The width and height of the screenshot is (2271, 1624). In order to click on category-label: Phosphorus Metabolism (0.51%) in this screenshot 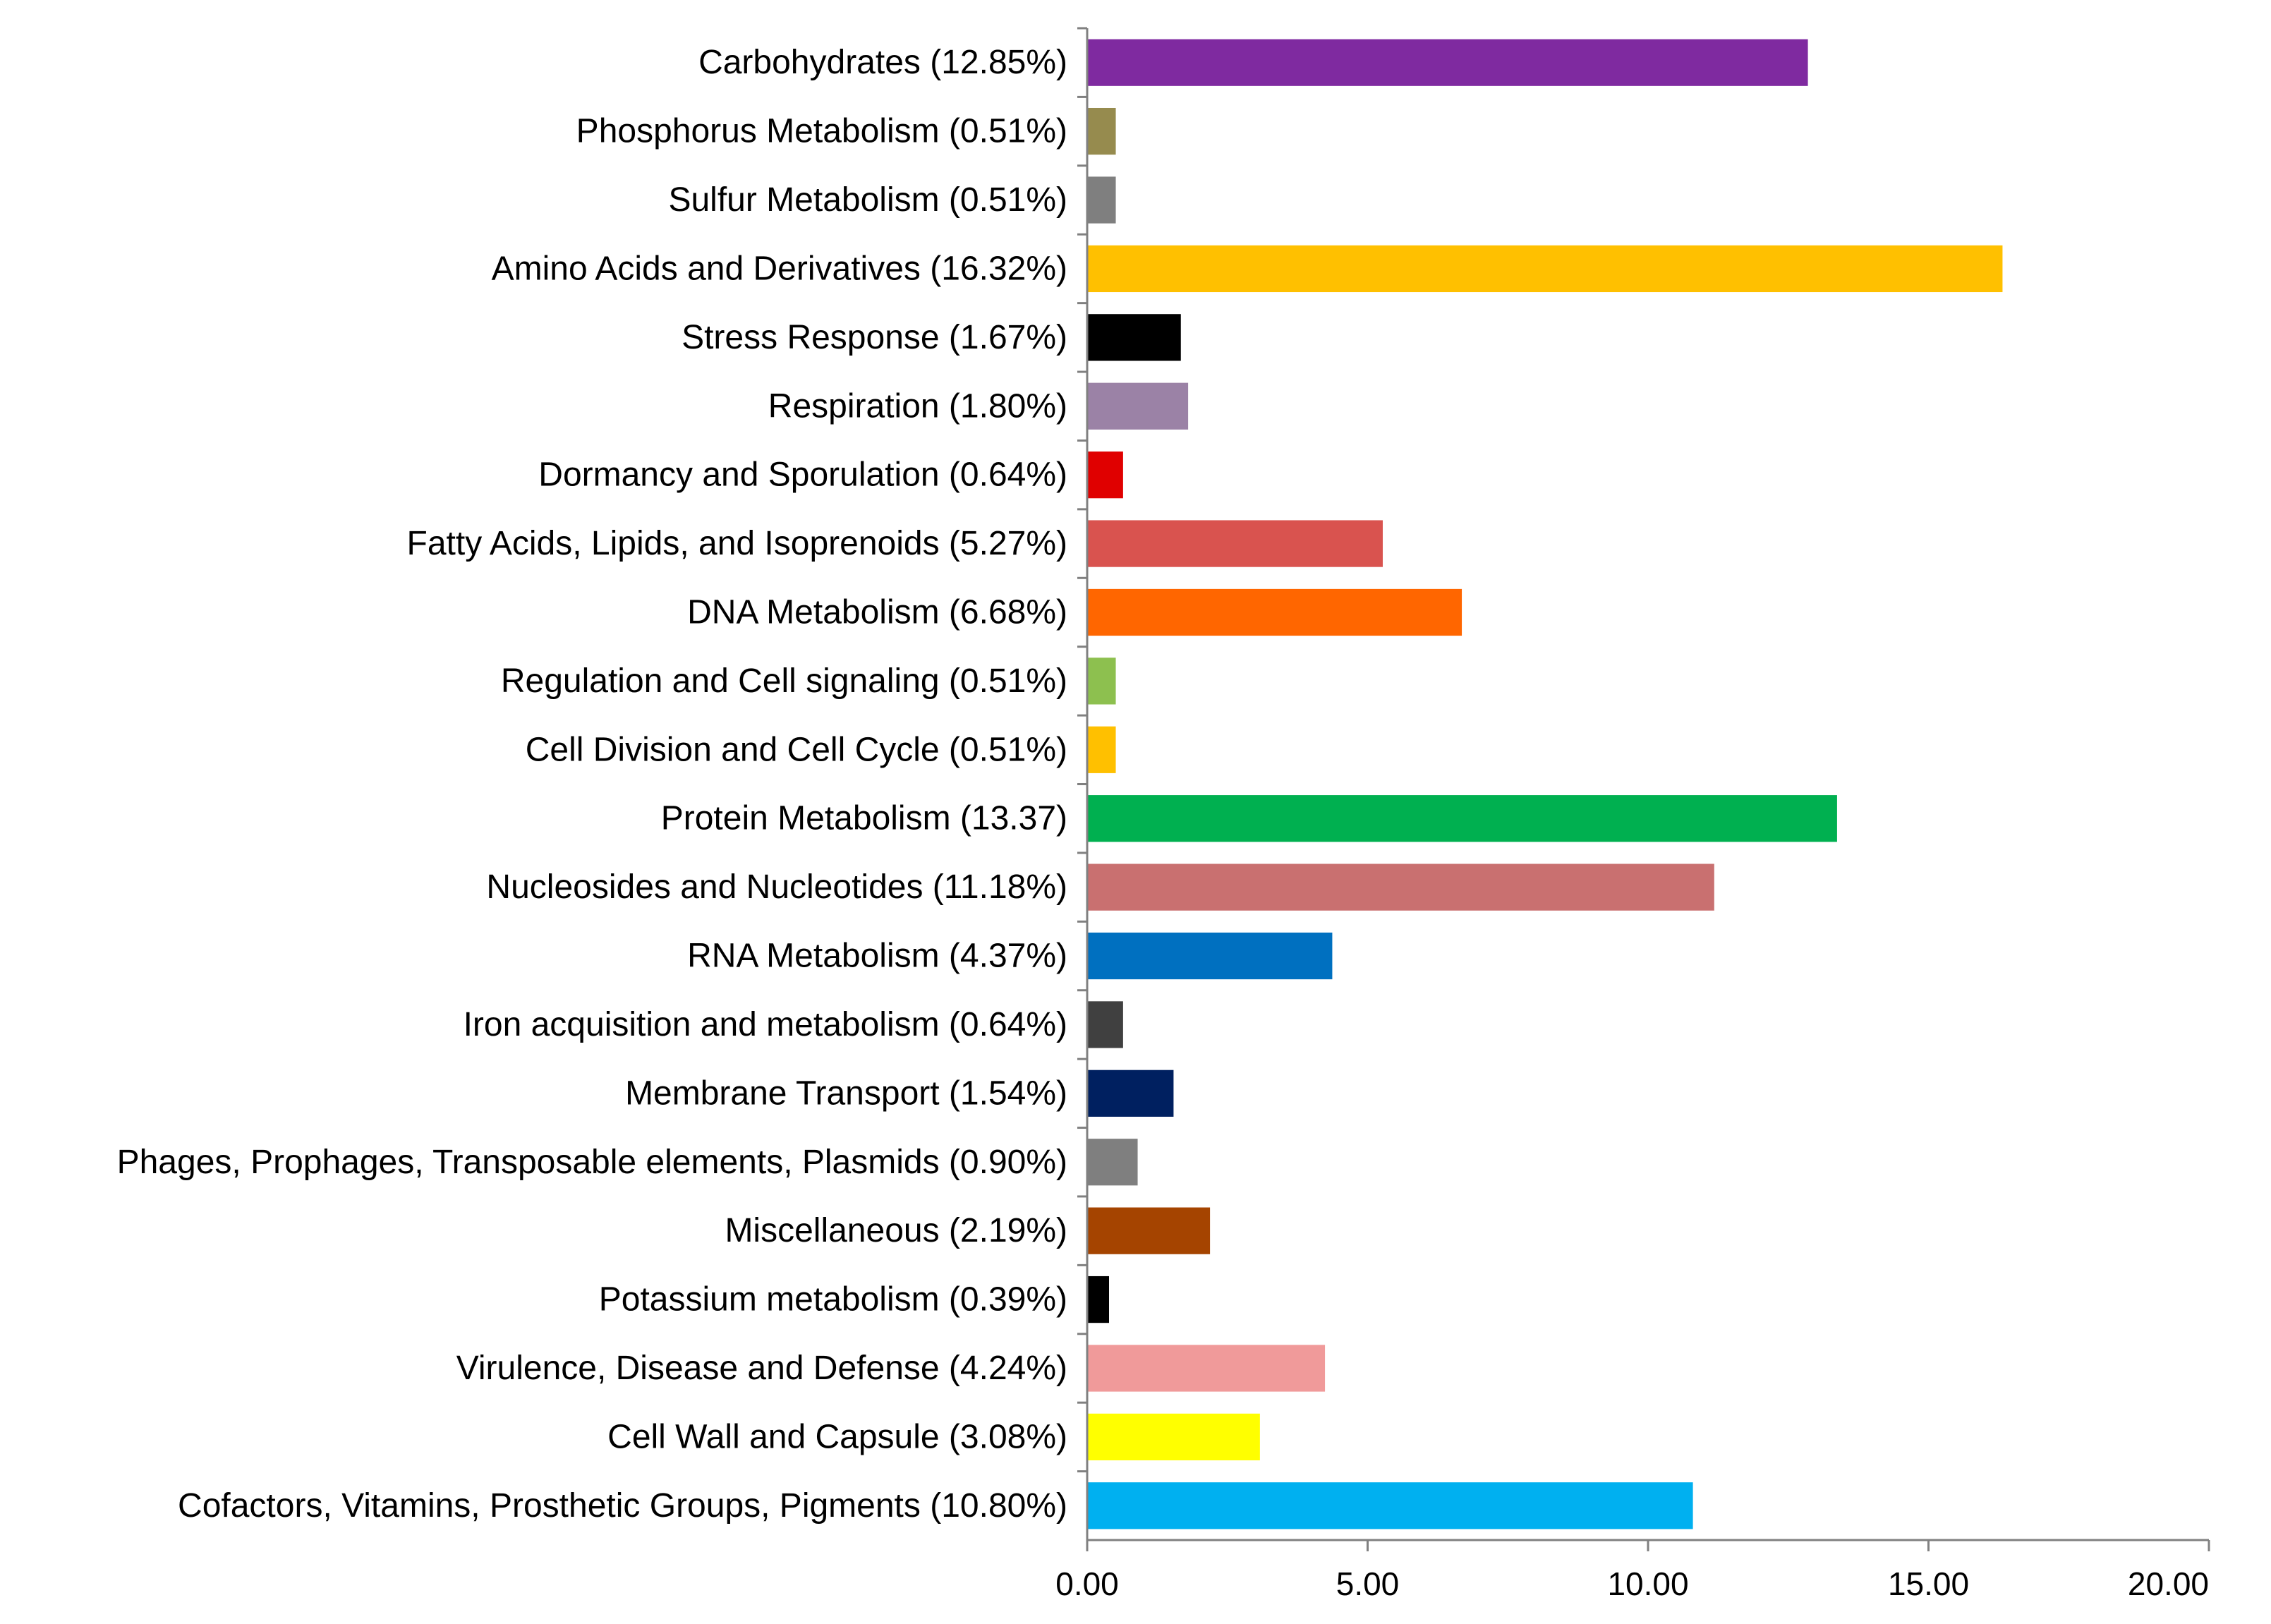, I will do `click(821, 131)`.